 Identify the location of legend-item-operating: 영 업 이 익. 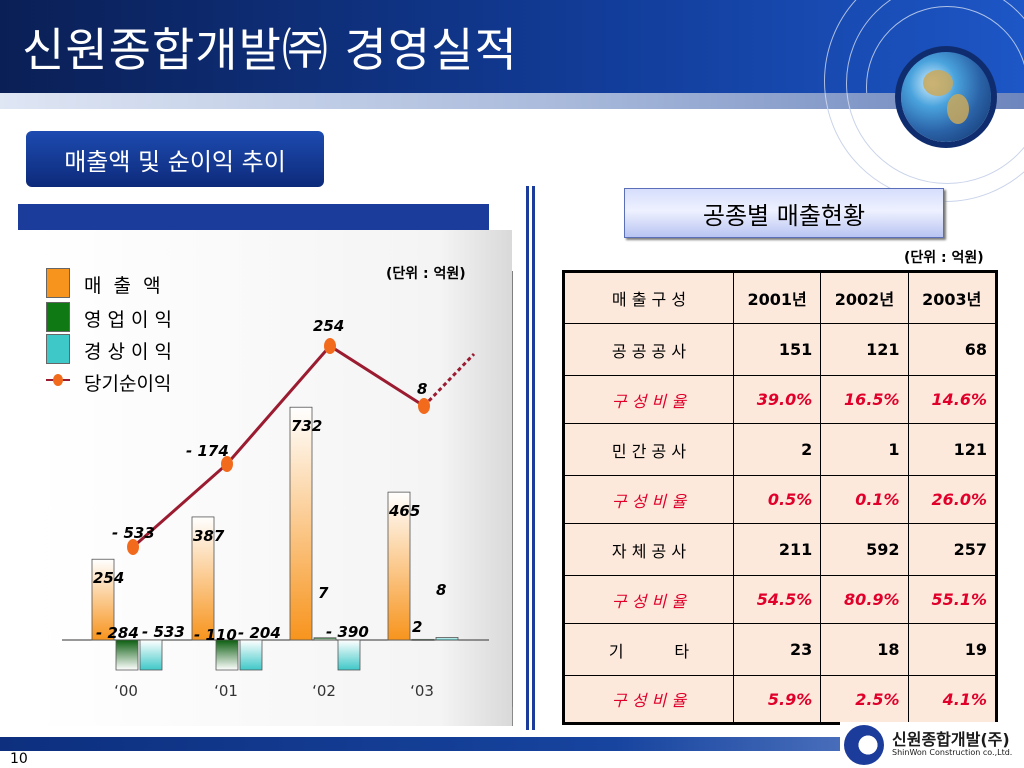
(124, 317).